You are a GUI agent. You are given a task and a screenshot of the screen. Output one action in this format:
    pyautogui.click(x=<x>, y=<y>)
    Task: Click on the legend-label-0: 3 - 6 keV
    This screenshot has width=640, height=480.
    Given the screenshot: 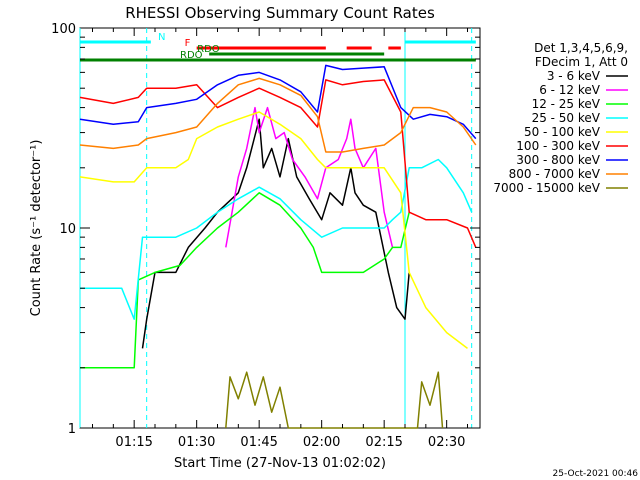 What is the action you would take?
    pyautogui.click(x=574, y=76)
    